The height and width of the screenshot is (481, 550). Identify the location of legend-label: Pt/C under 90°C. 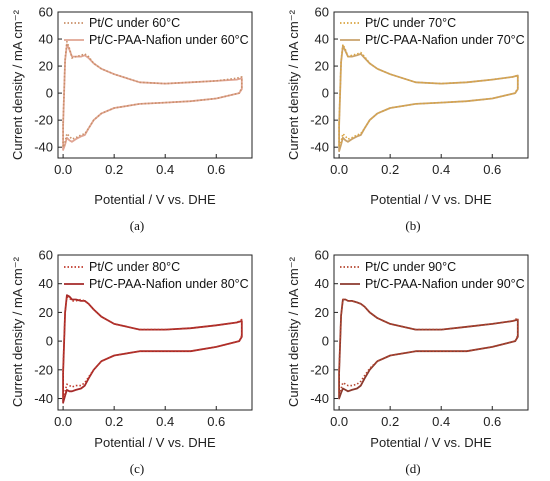
(410, 267).